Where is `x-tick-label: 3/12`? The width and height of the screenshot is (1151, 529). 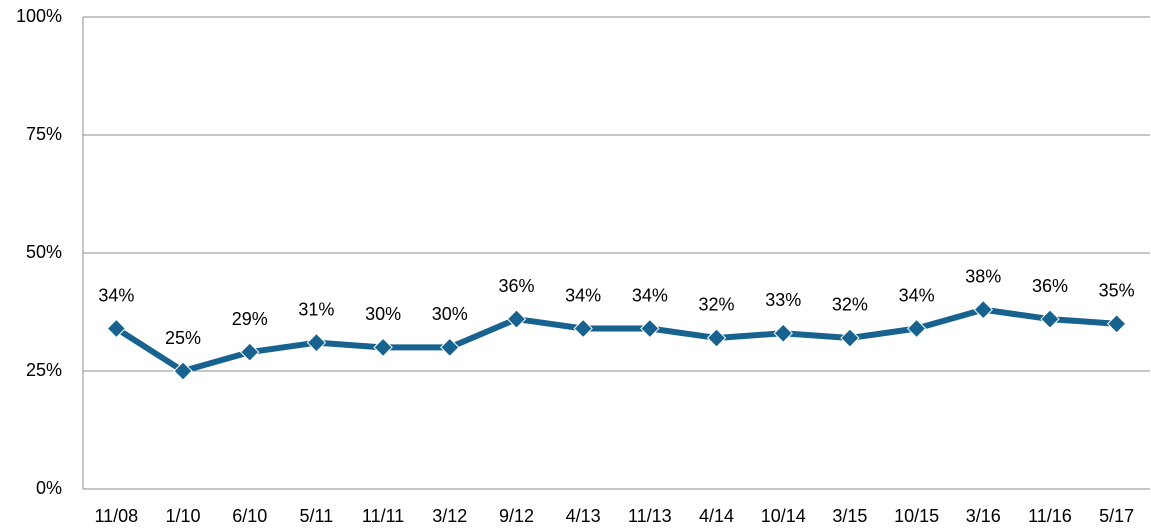
x-tick-label: 3/12 is located at coordinates (449, 516).